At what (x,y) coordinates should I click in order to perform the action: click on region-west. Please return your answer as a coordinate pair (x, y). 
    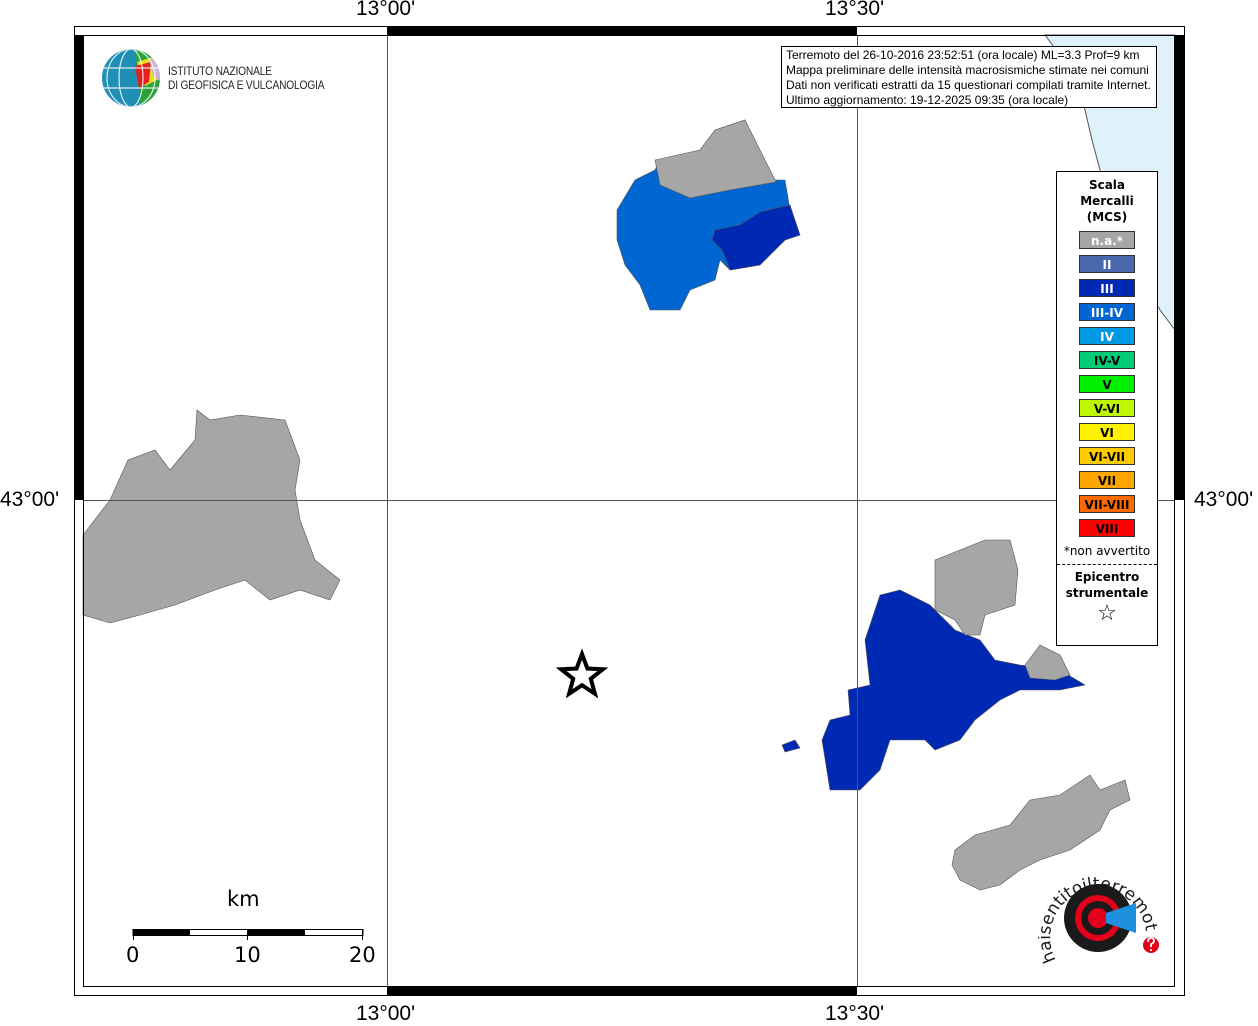
    Looking at the image, I should click on (211, 516).